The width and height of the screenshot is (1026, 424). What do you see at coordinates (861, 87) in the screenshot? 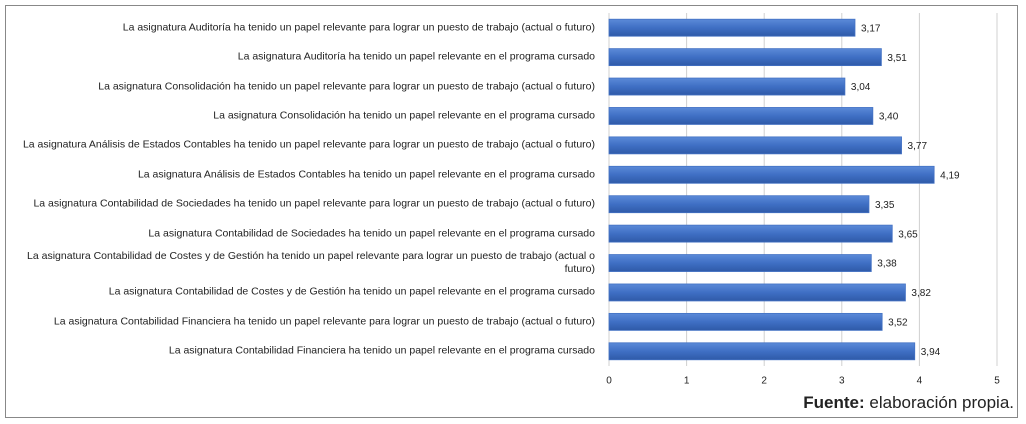
I see `value-label: 3,04` at bounding box center [861, 87].